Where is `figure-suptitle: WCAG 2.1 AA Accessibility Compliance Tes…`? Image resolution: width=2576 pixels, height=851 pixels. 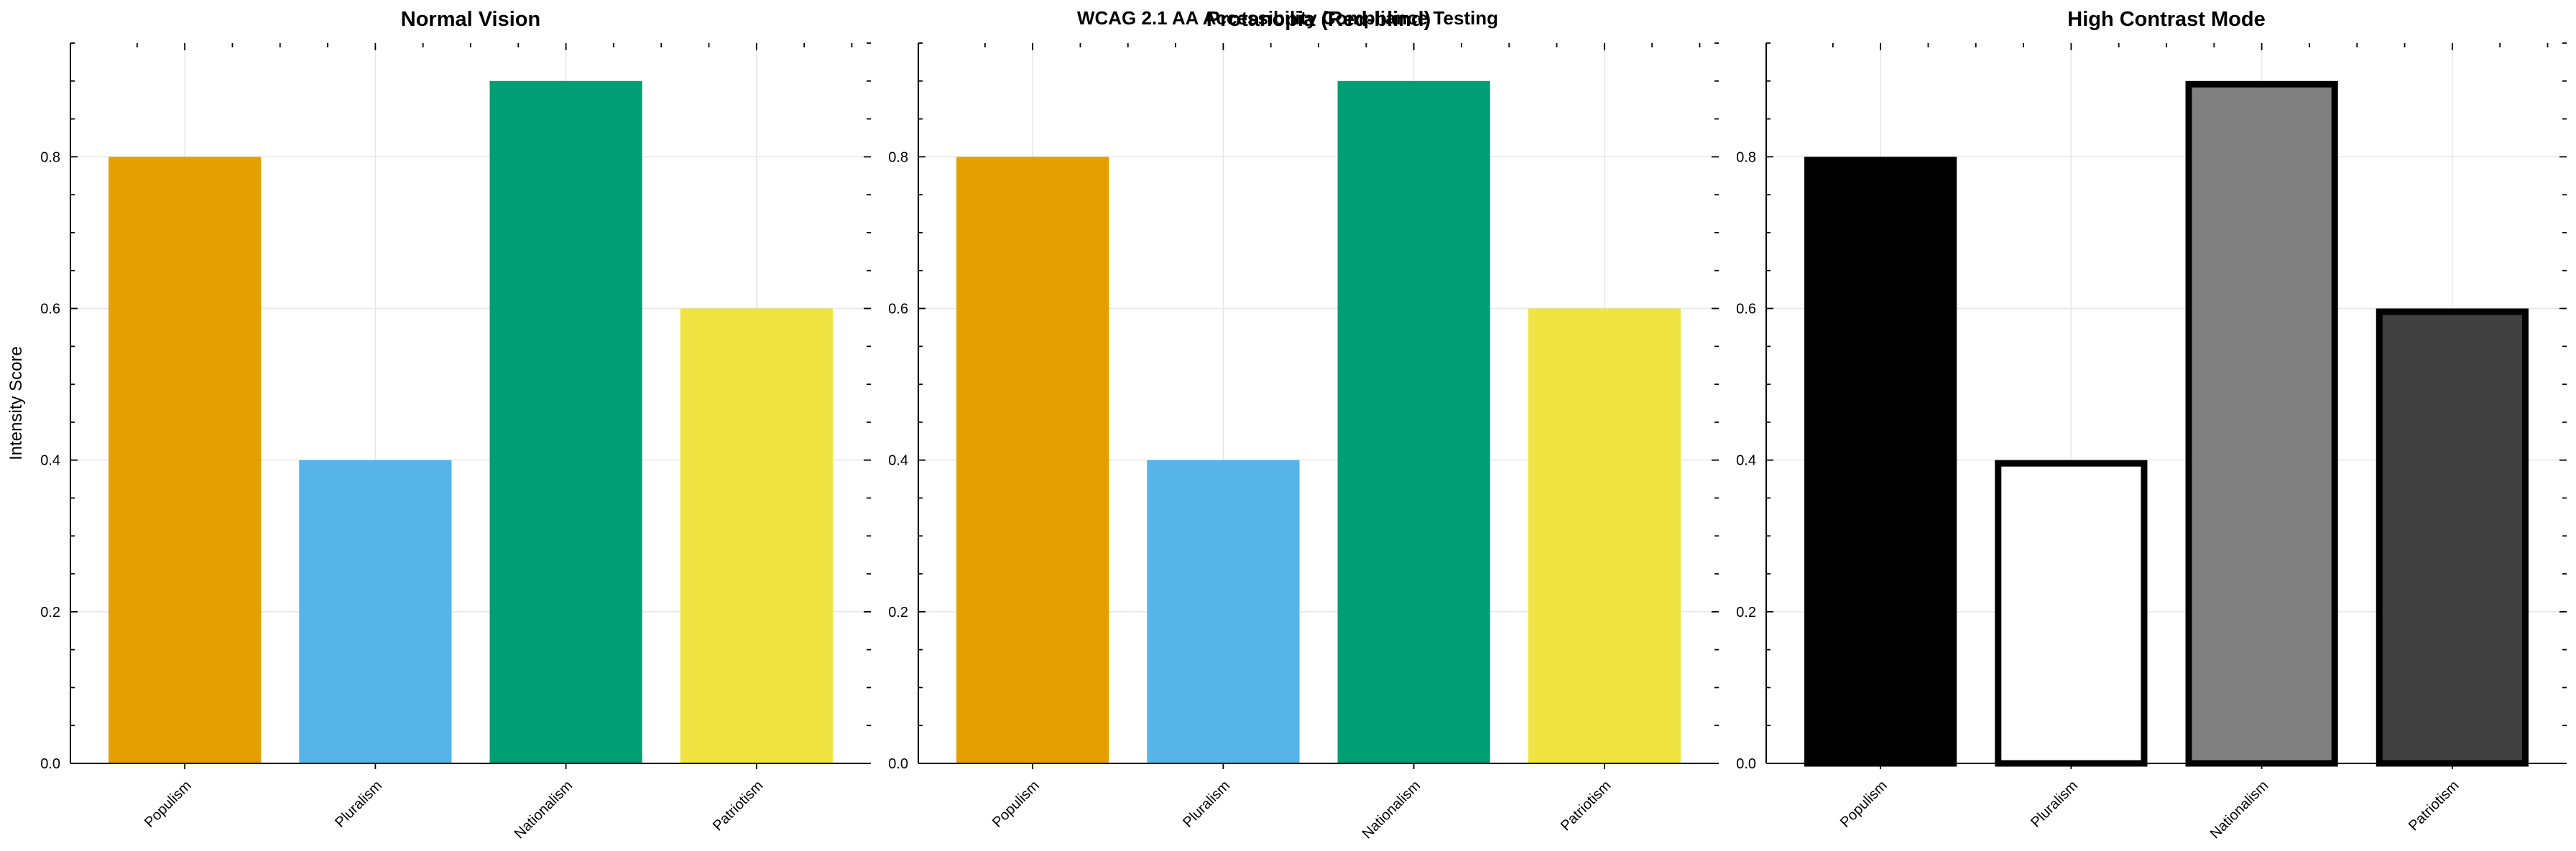
figure-suptitle: WCAG 2.1 AA Accessibility Compliance Tes… is located at coordinates (1287, 18).